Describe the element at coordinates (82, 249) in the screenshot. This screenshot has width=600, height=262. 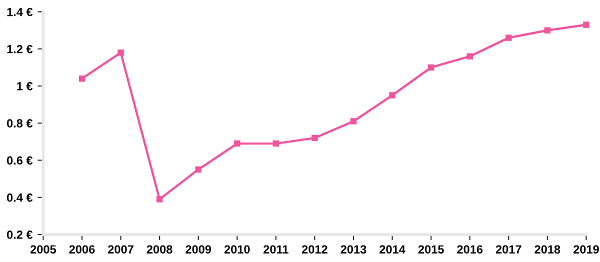
I see `x-tick-label: 2006` at that location.